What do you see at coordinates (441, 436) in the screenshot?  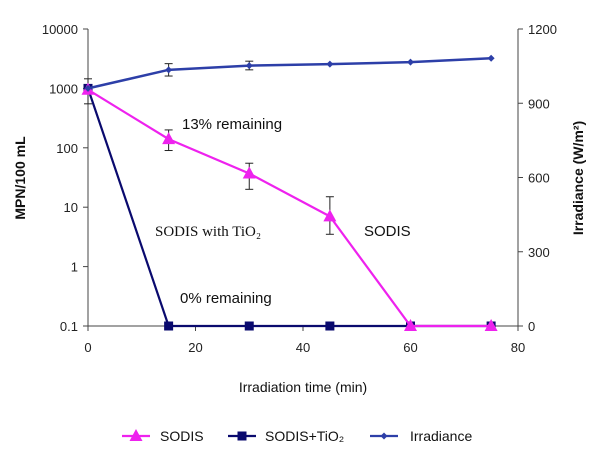 I see `legend-label-irradiance: Irradiance` at bounding box center [441, 436].